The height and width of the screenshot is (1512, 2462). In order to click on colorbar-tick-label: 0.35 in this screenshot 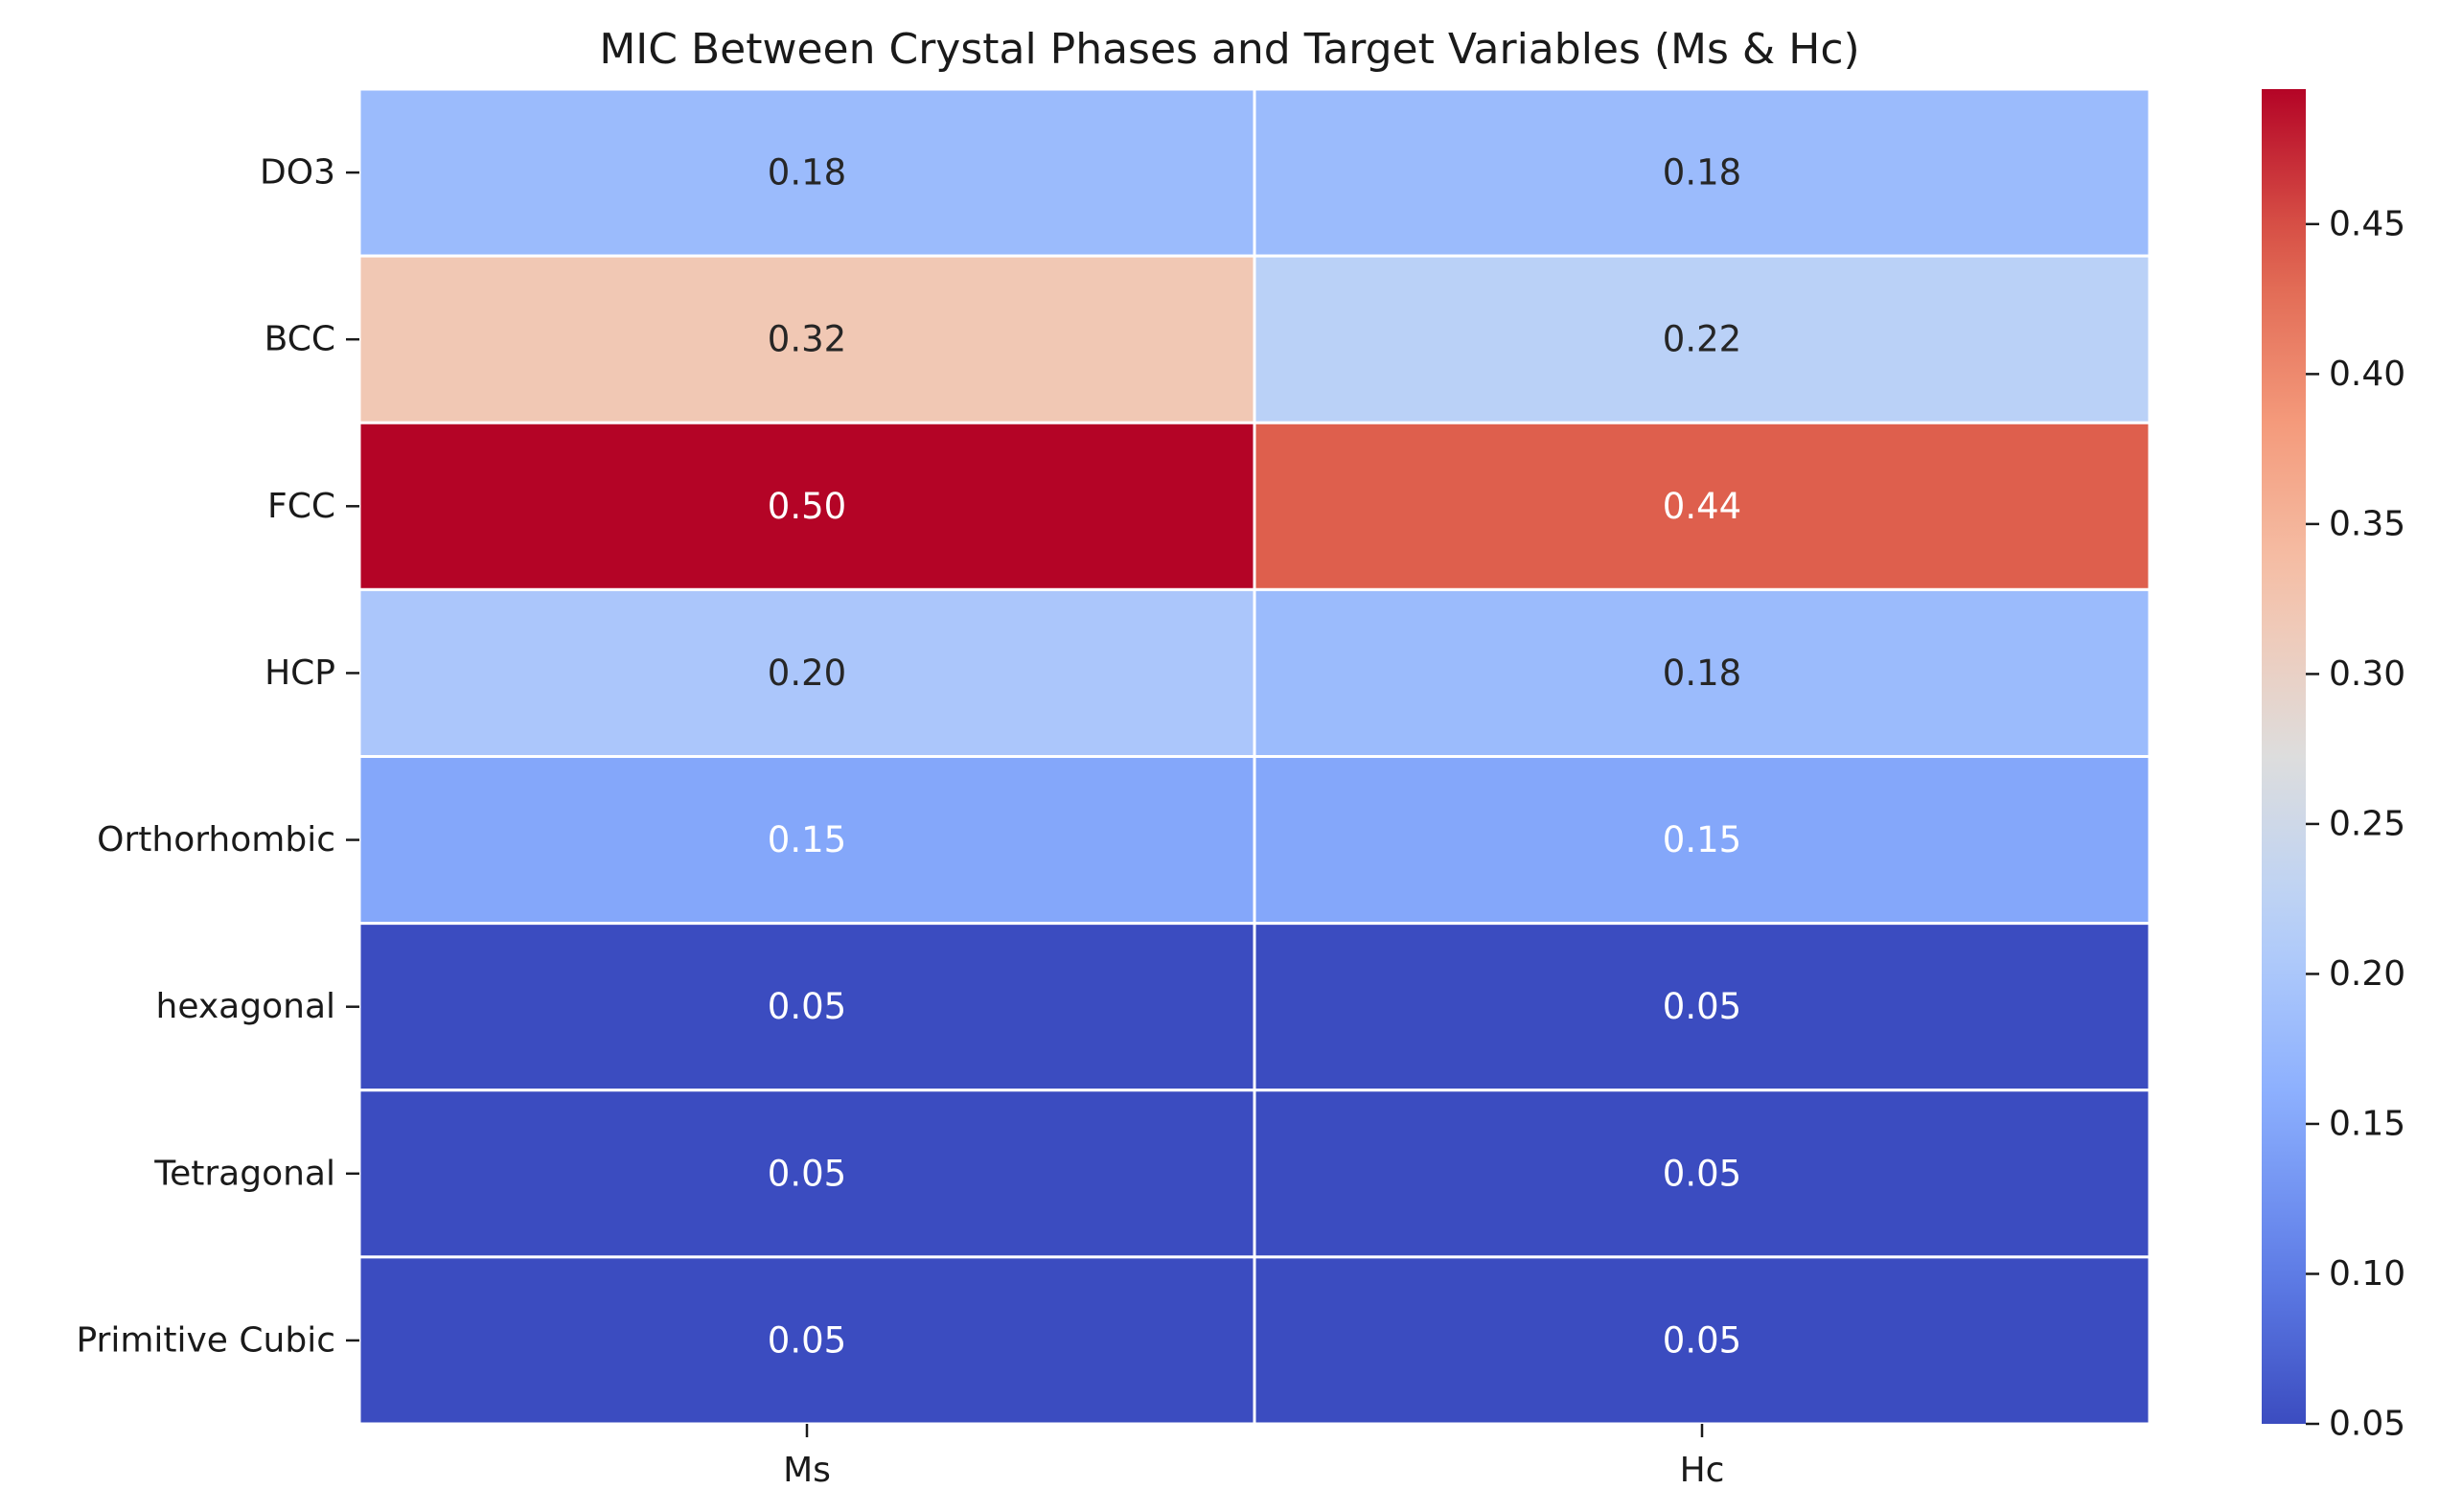, I will do `click(2367, 523)`.